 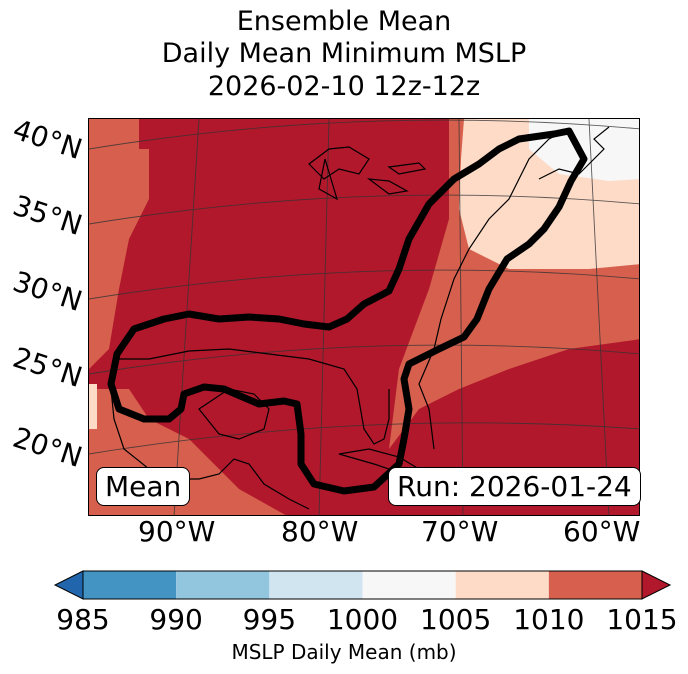 I want to click on colorbar-tick-label: 990, so click(x=176, y=619).